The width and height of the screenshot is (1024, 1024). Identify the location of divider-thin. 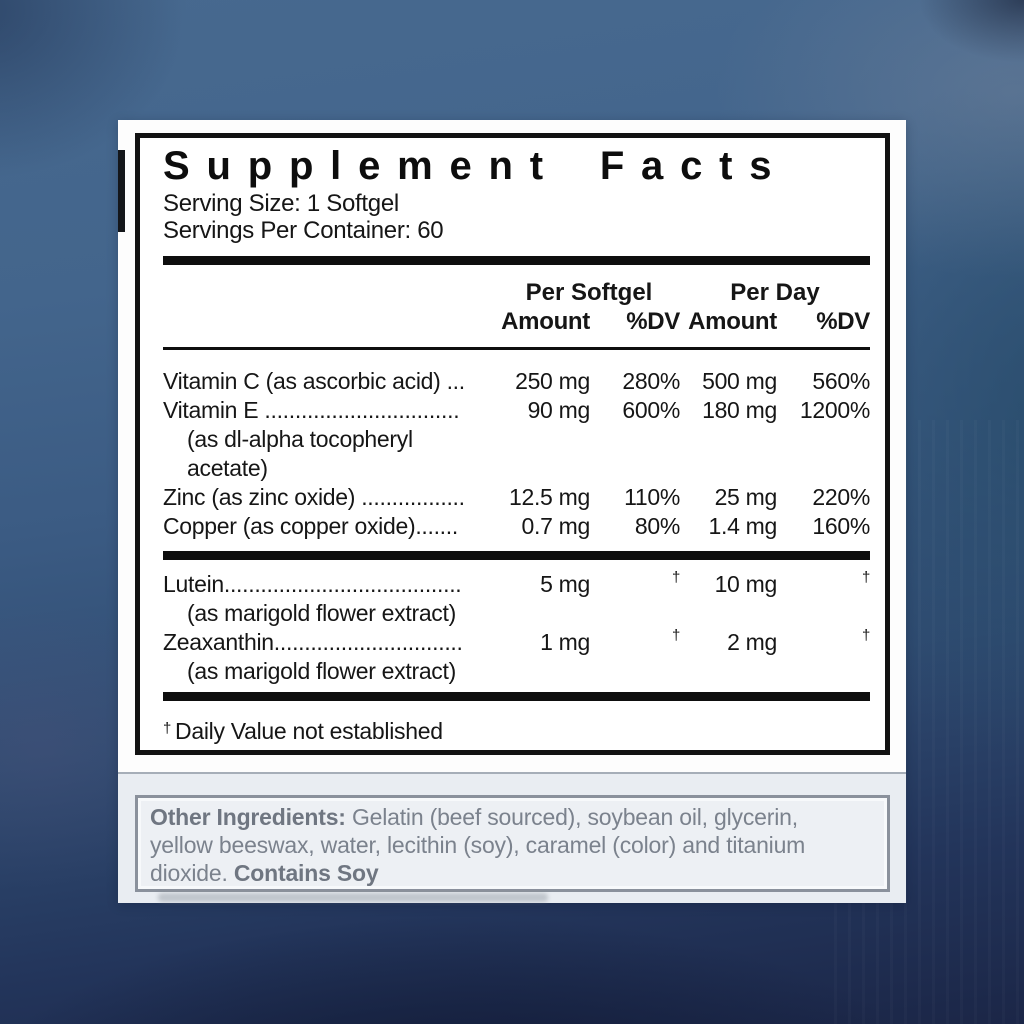
(516, 348).